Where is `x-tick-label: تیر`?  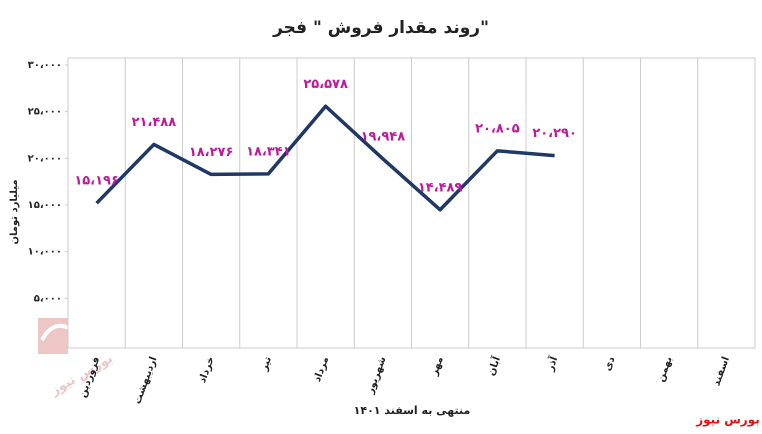
x-tick-label: تیر is located at coordinates (267, 364).